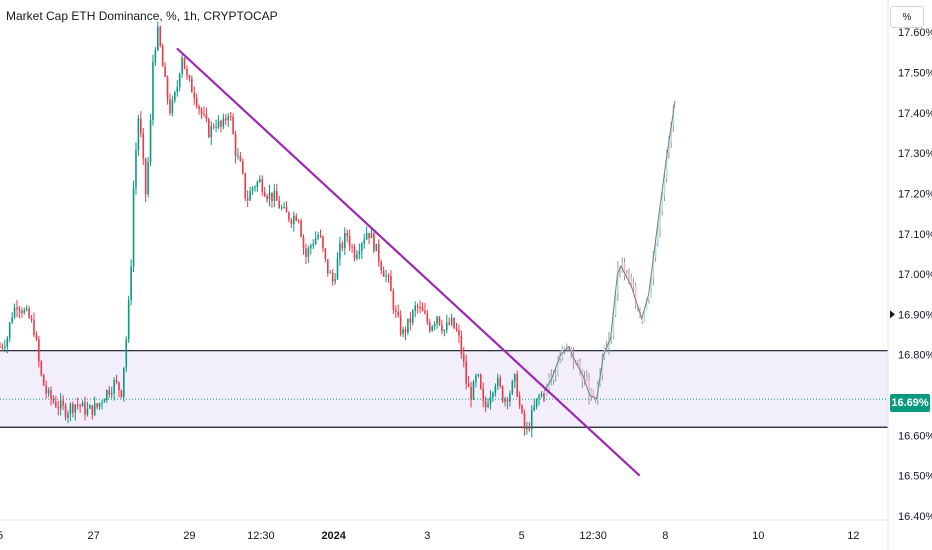 This screenshot has height=550, width=932. What do you see at coordinates (910, 403) in the screenshot?
I see `current-price-label: 16.69%` at bounding box center [910, 403].